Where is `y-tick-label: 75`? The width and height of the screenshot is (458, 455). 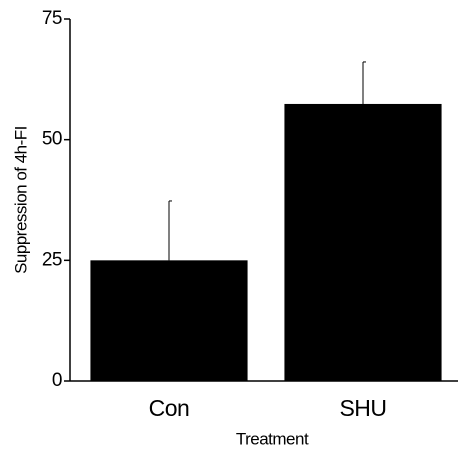
y-tick-label: 75 is located at coordinates (52, 18).